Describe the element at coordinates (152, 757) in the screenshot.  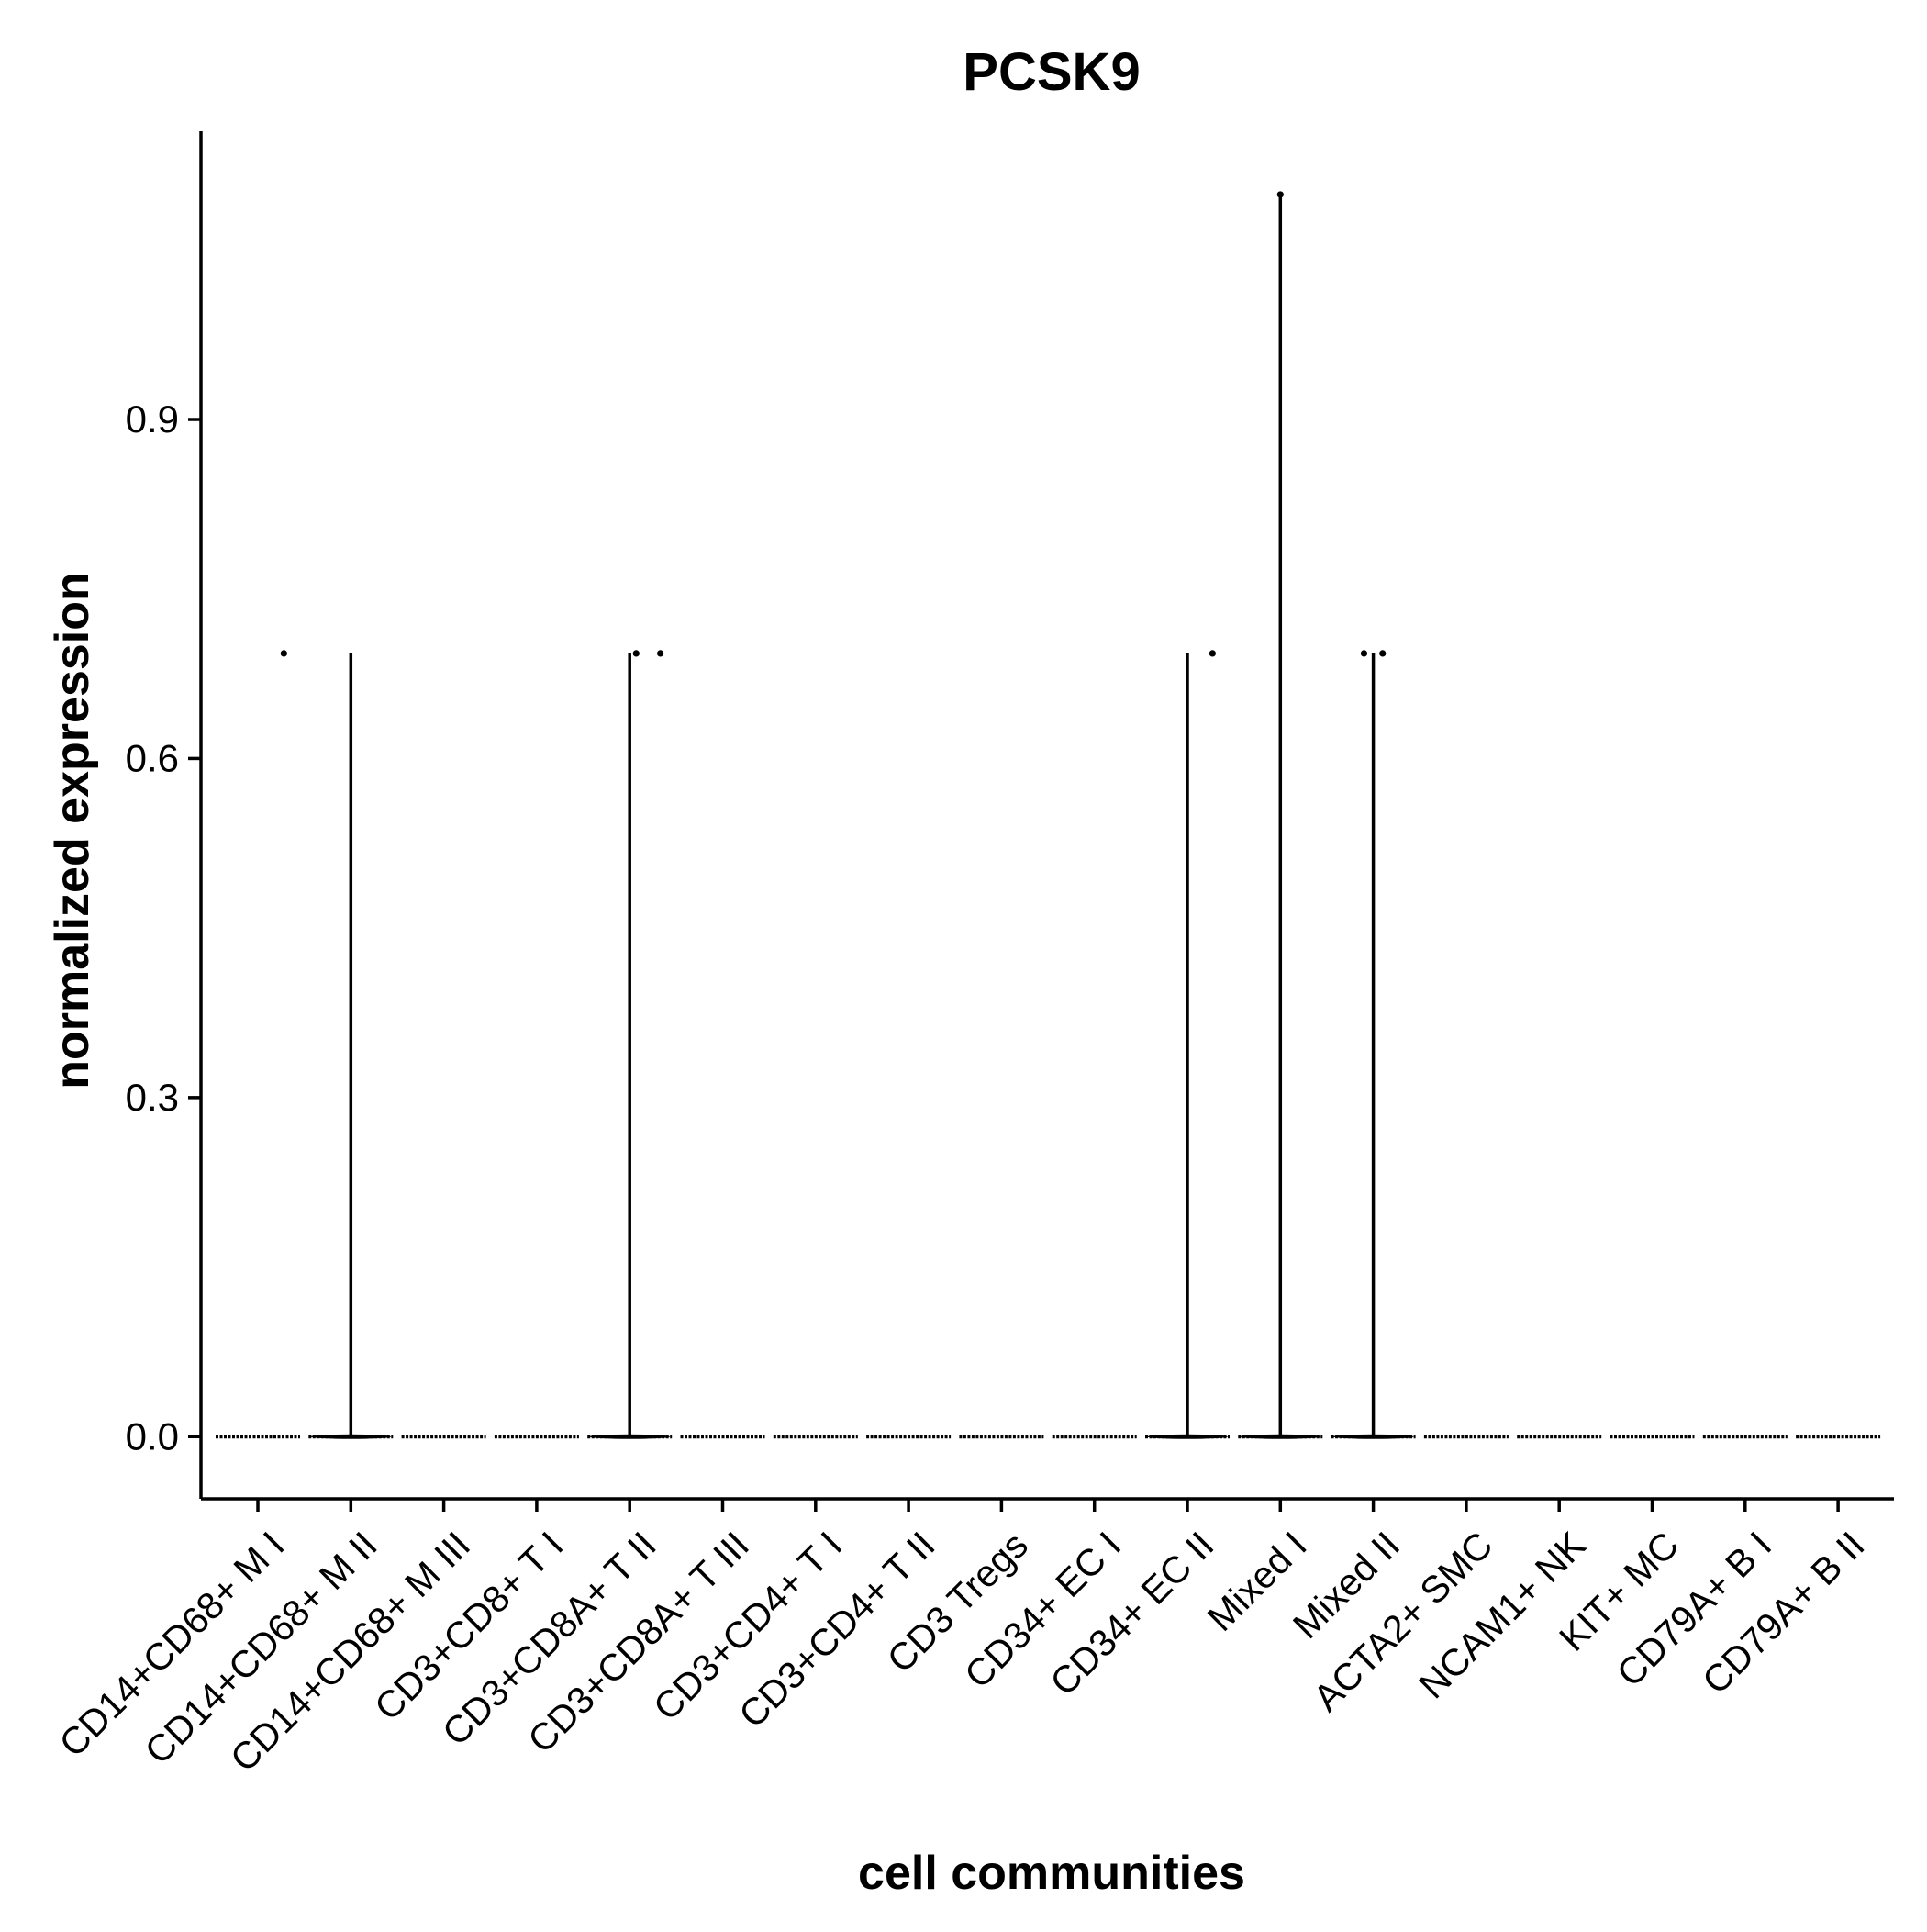
I see `y-tick-label: 0.6` at that location.